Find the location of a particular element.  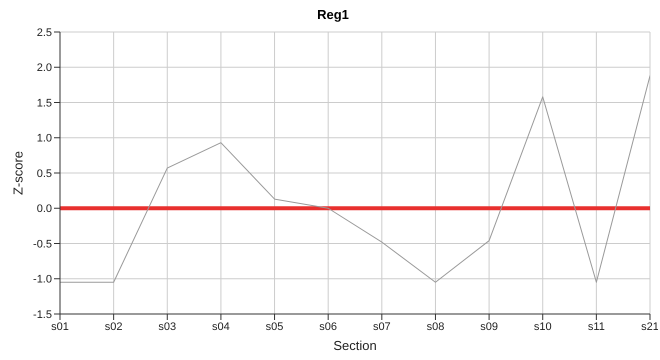

y-tick-label: 1.0 is located at coordinates (44, 138).